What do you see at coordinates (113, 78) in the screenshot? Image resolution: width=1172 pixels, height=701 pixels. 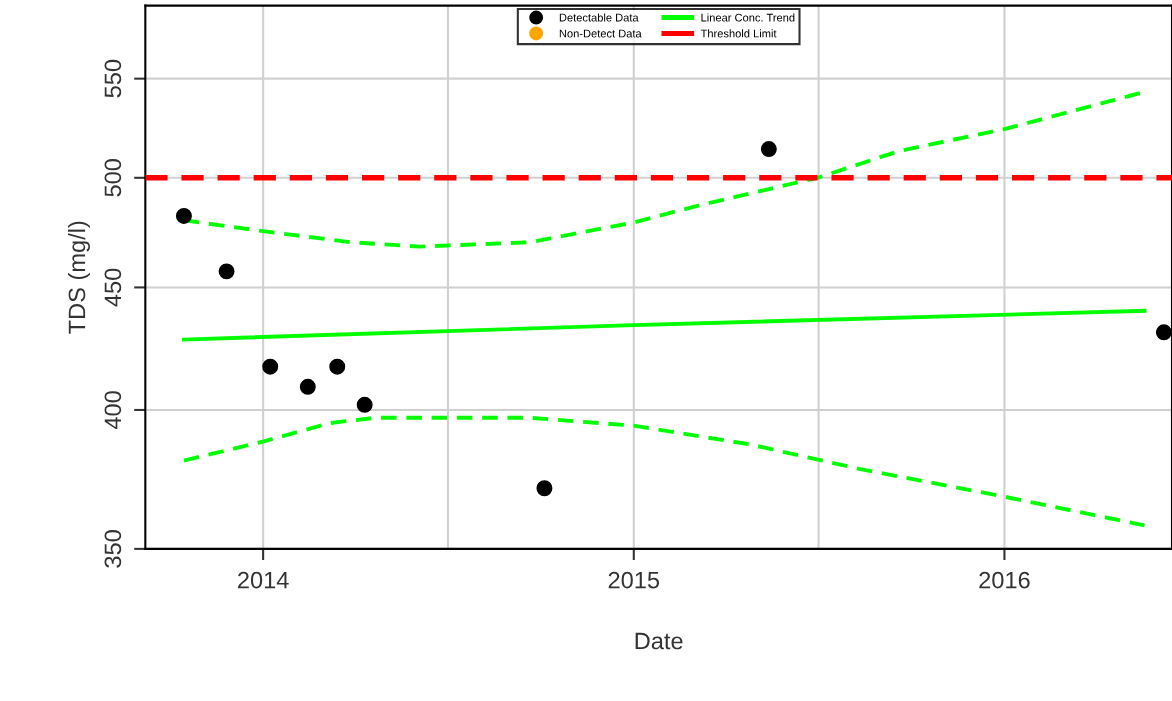 I see `y-tick-label: 550` at bounding box center [113, 78].